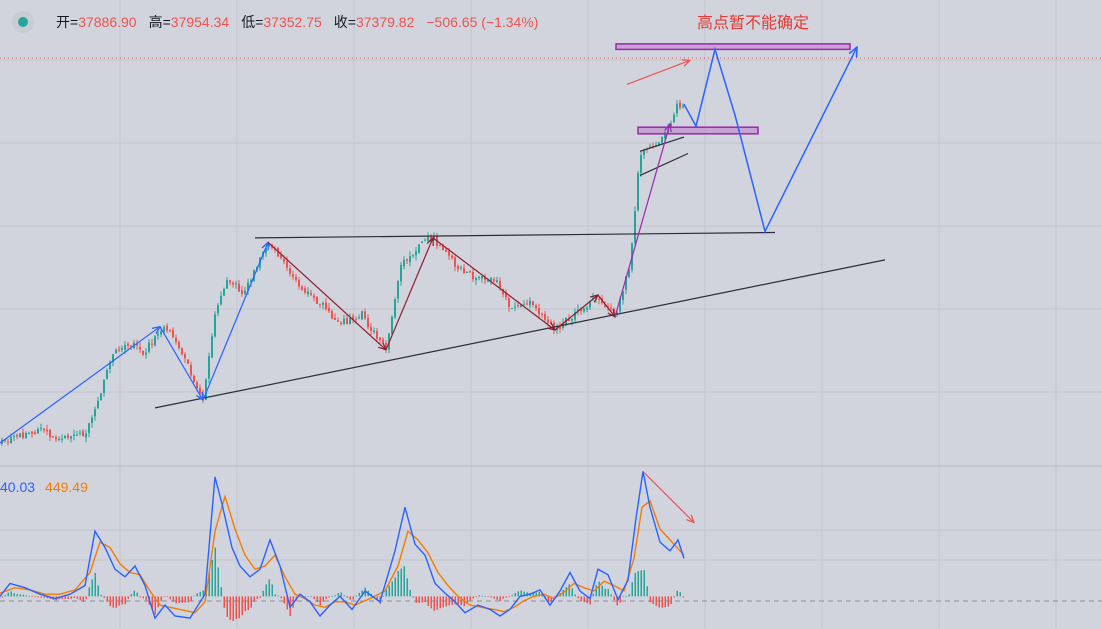 The image size is (1102, 629). Describe the element at coordinates (23, 22) in the screenshot. I see `symbol-status-toggle` at that location.